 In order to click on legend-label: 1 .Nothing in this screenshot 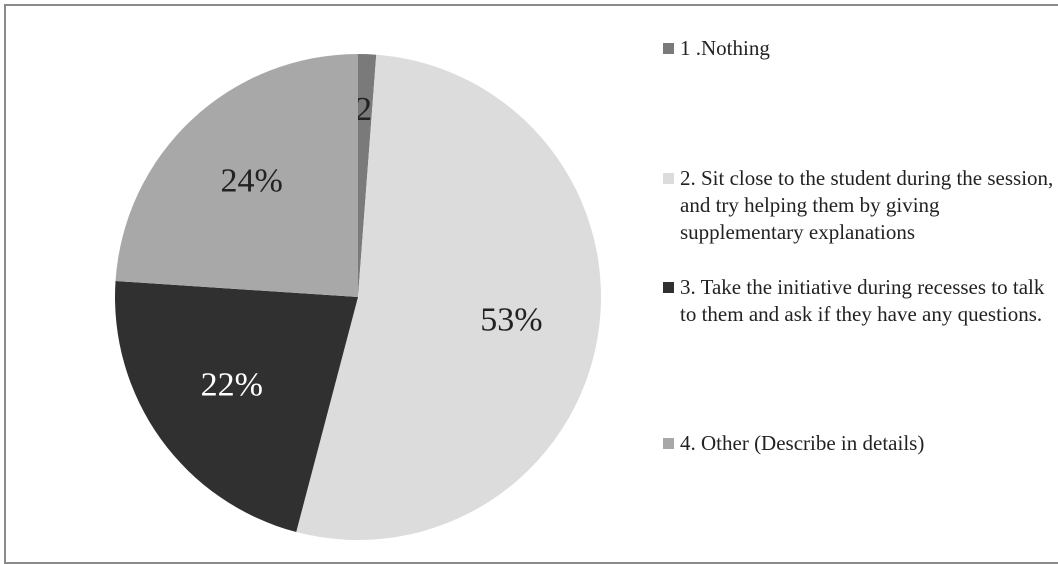, I will do `click(725, 48)`.